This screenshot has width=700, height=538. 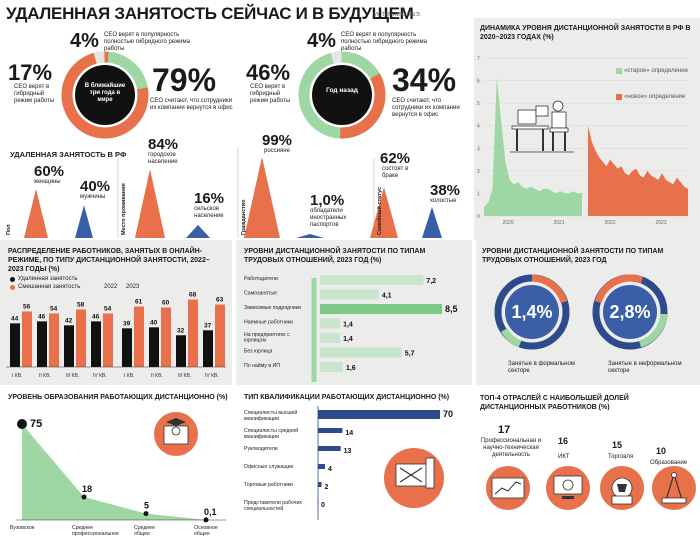 What do you see at coordinates (49, 171) in the screenshot?
I see `russia-value-female: 60%` at bounding box center [49, 171].